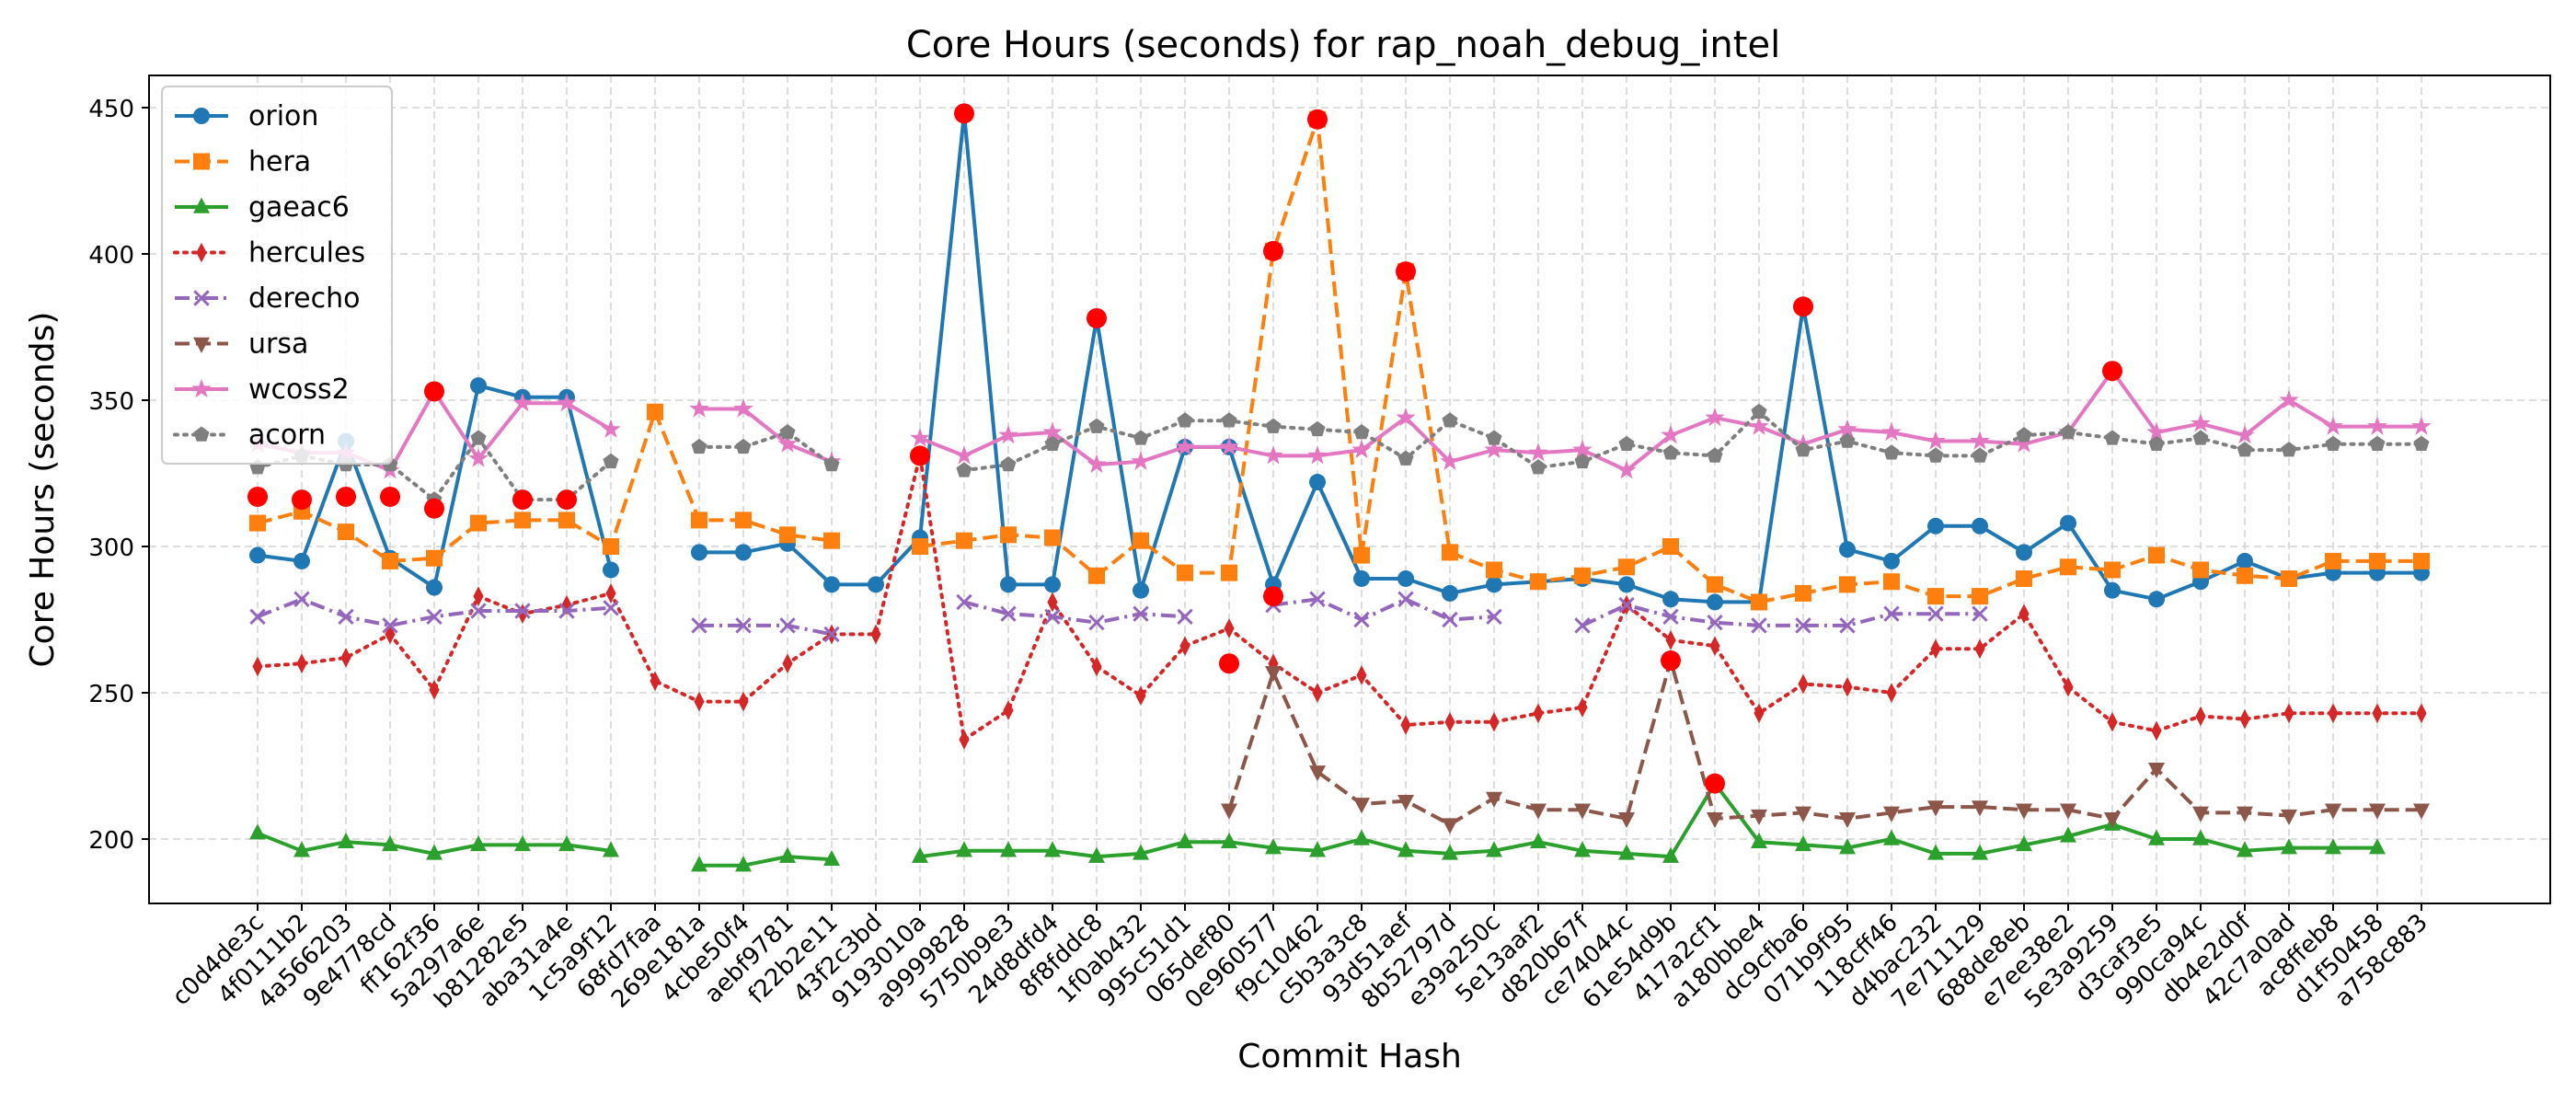 The height and width of the screenshot is (1104, 2576). What do you see at coordinates (262, 207) in the screenshot?
I see `legend-entry-gaeac6: gaeac6` at bounding box center [262, 207].